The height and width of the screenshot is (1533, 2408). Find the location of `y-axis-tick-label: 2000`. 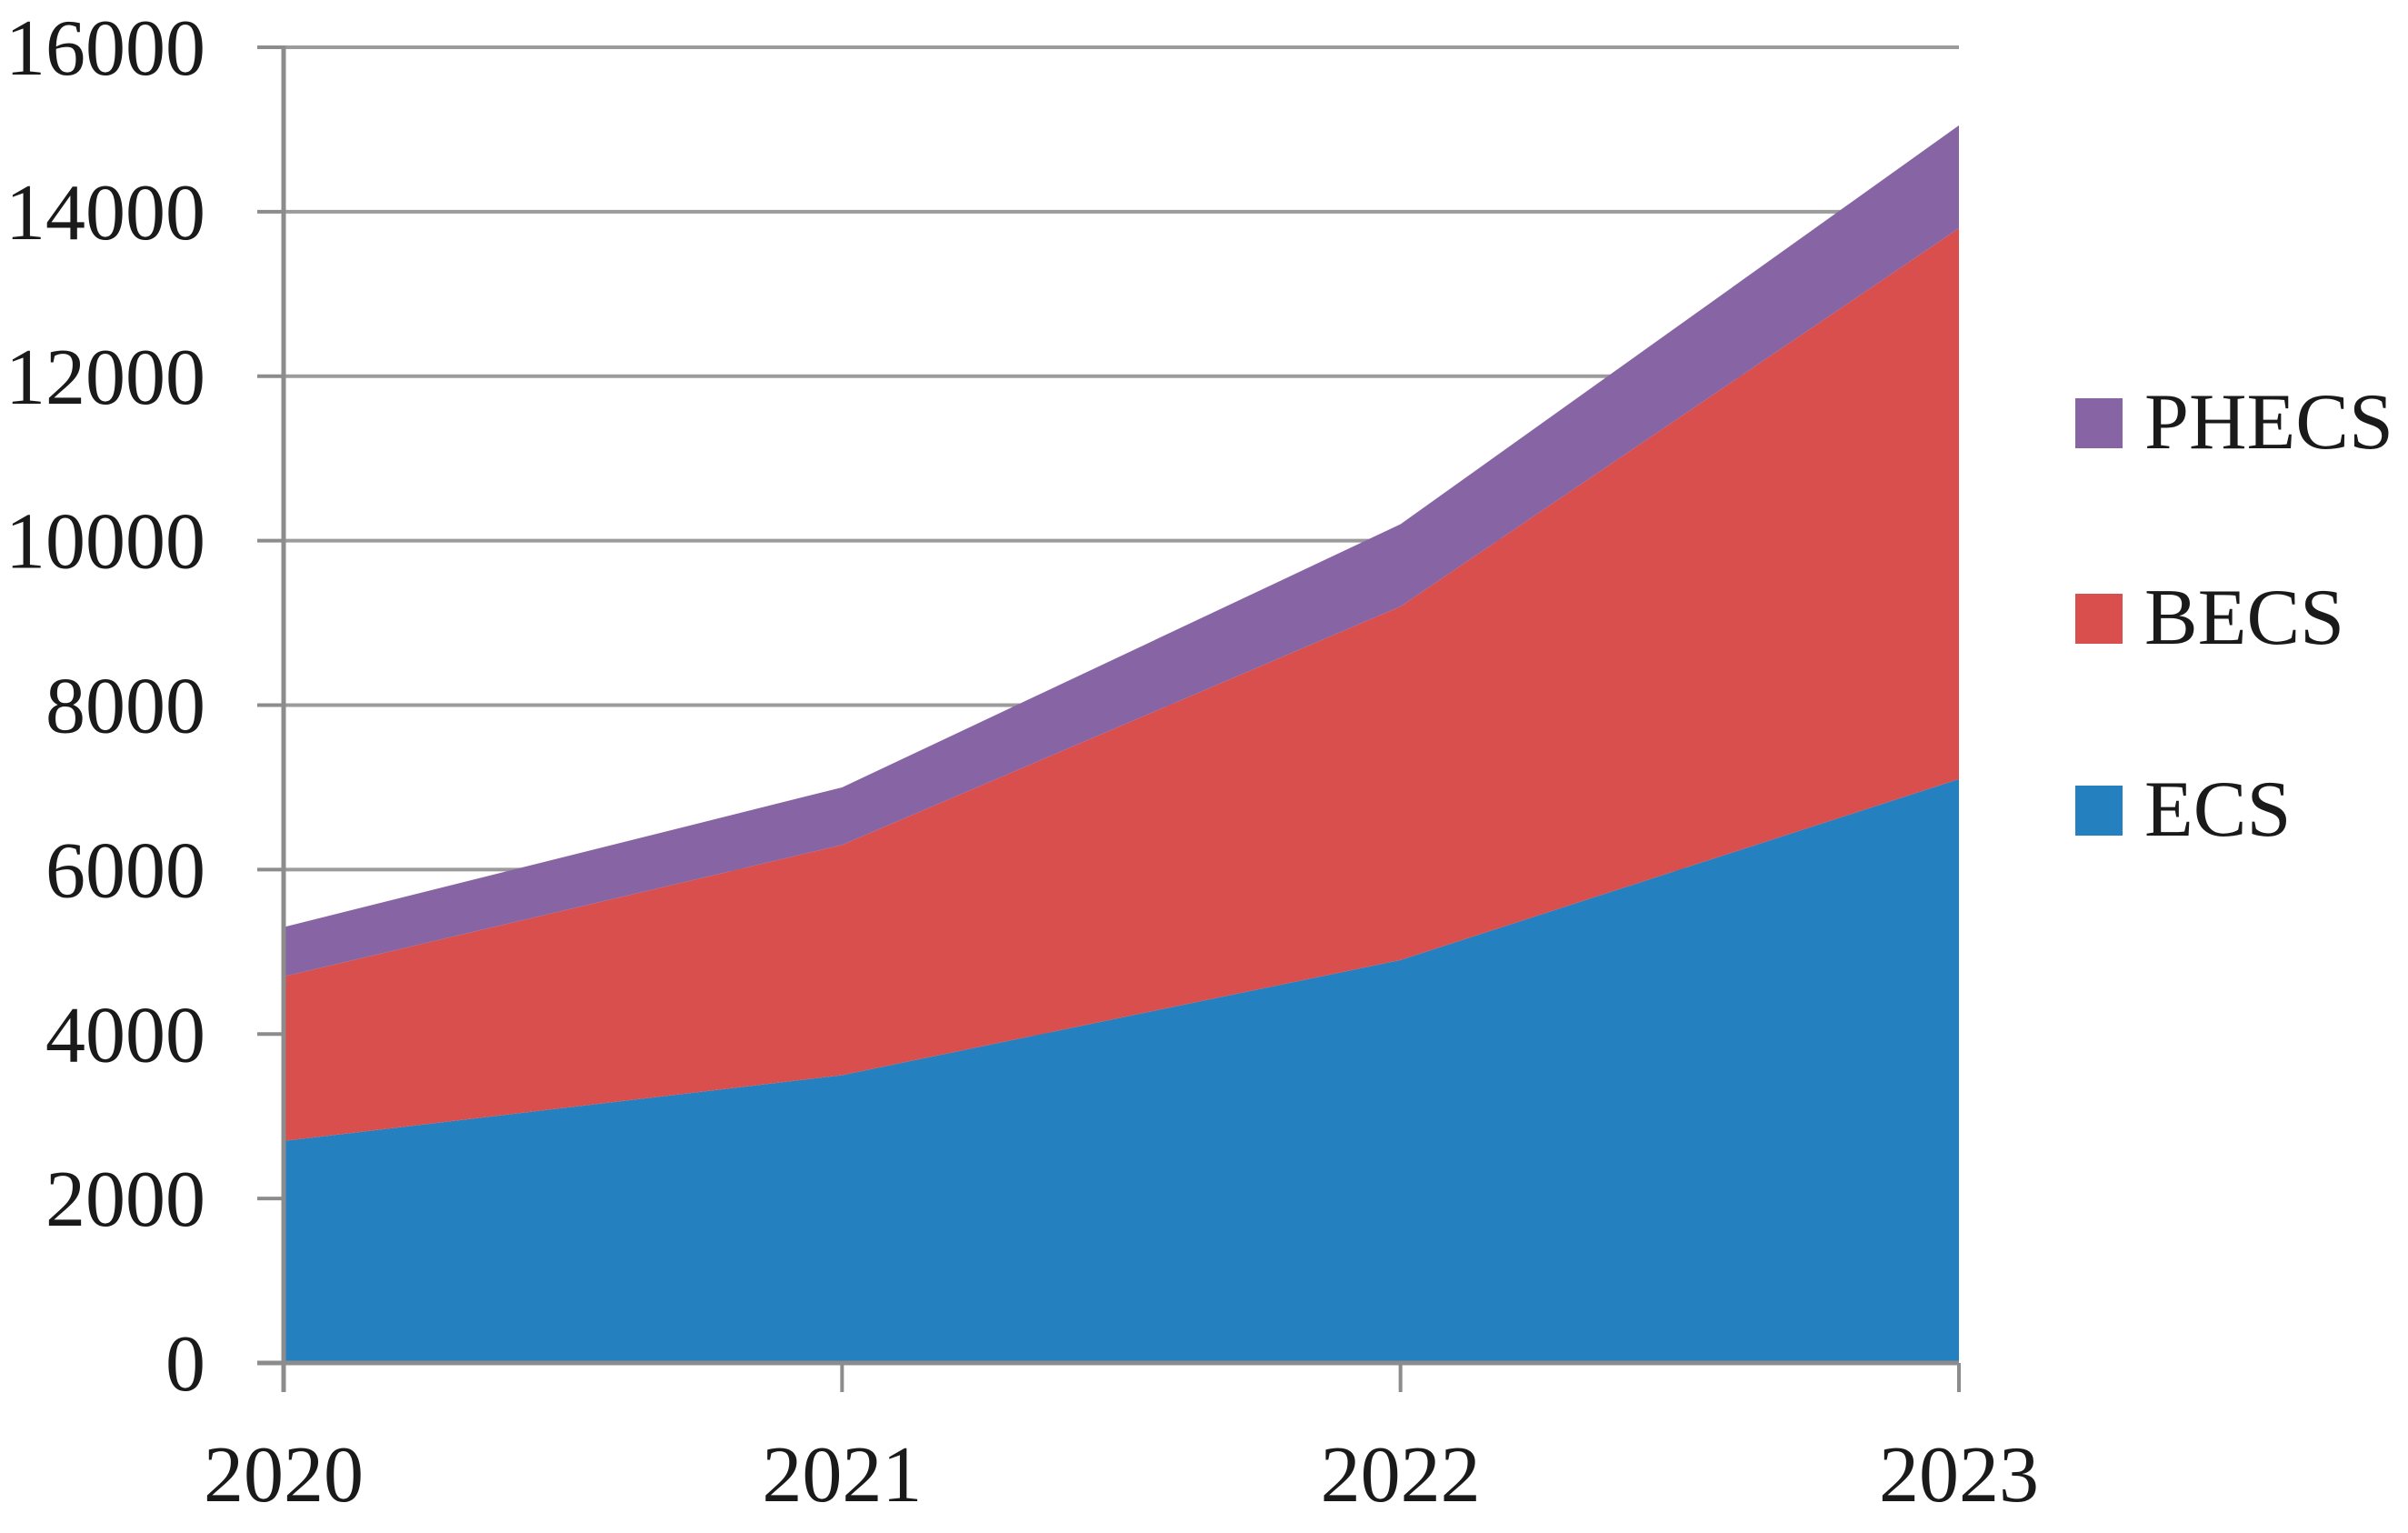

y-axis-tick-label: 2000 is located at coordinates (125, 1200).